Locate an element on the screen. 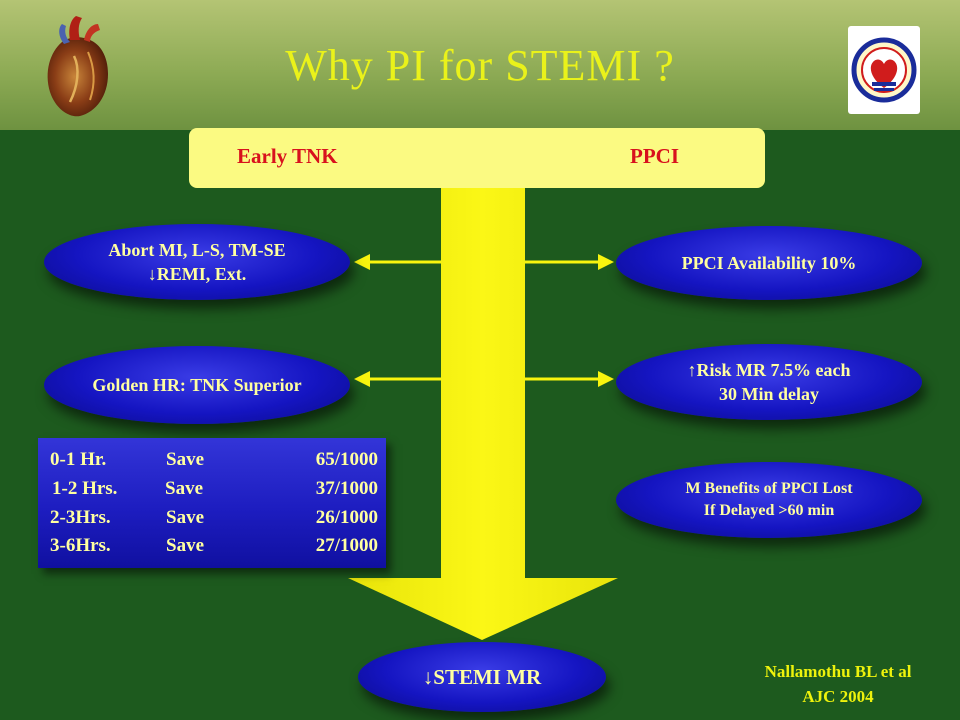 Image resolution: width=960 pixels, height=720 pixels. value-cell: 27/1000 is located at coordinates (346, 545).